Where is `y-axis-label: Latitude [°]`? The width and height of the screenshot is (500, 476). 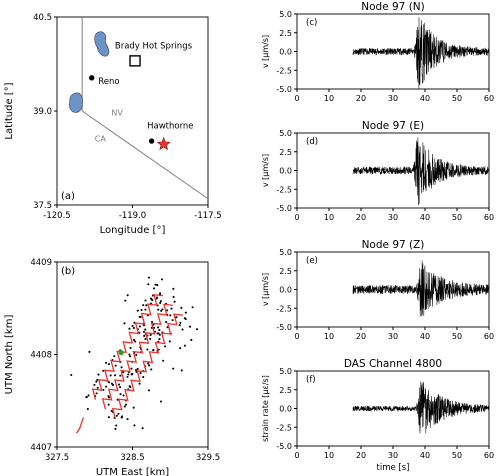 y-axis-label: Latitude [°] is located at coordinates (9, 110).